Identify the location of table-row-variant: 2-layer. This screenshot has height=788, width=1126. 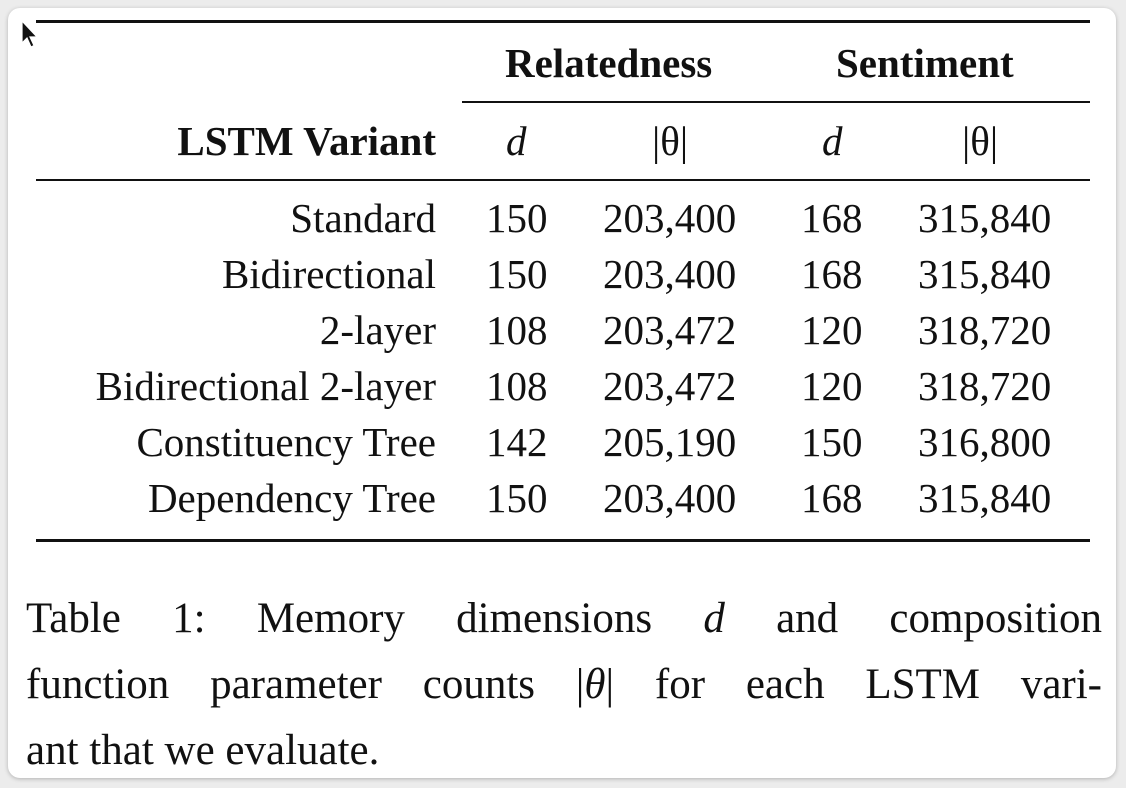
(377, 330).